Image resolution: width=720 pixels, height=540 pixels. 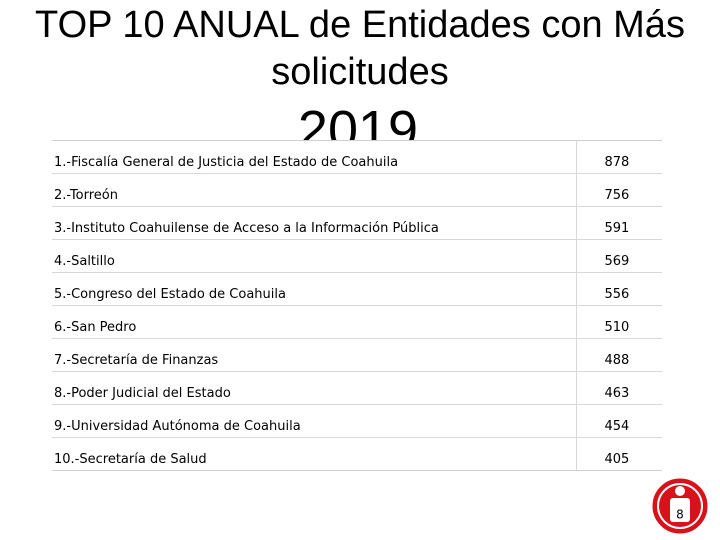 What do you see at coordinates (618, 289) in the screenshot?
I see `request-count: 556` at bounding box center [618, 289].